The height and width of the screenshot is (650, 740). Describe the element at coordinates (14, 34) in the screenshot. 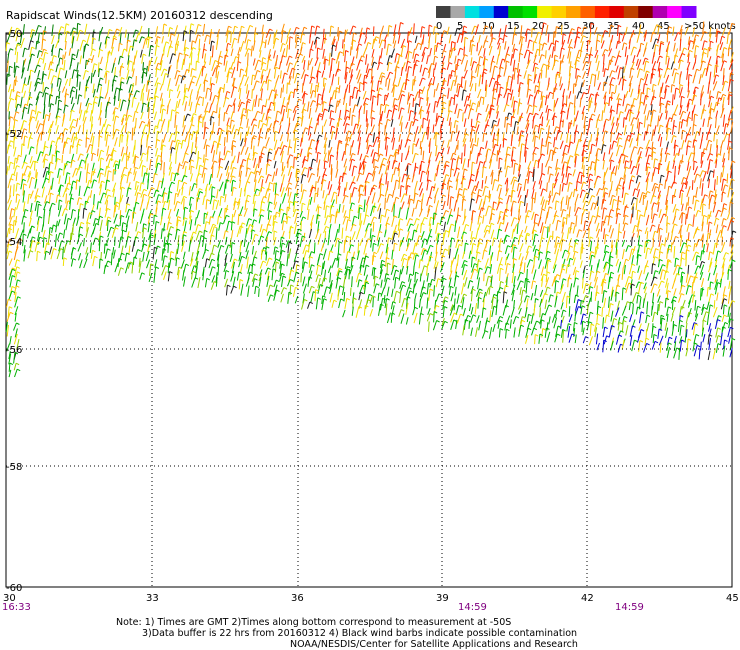

I see `lat-label-50: -50` at that location.